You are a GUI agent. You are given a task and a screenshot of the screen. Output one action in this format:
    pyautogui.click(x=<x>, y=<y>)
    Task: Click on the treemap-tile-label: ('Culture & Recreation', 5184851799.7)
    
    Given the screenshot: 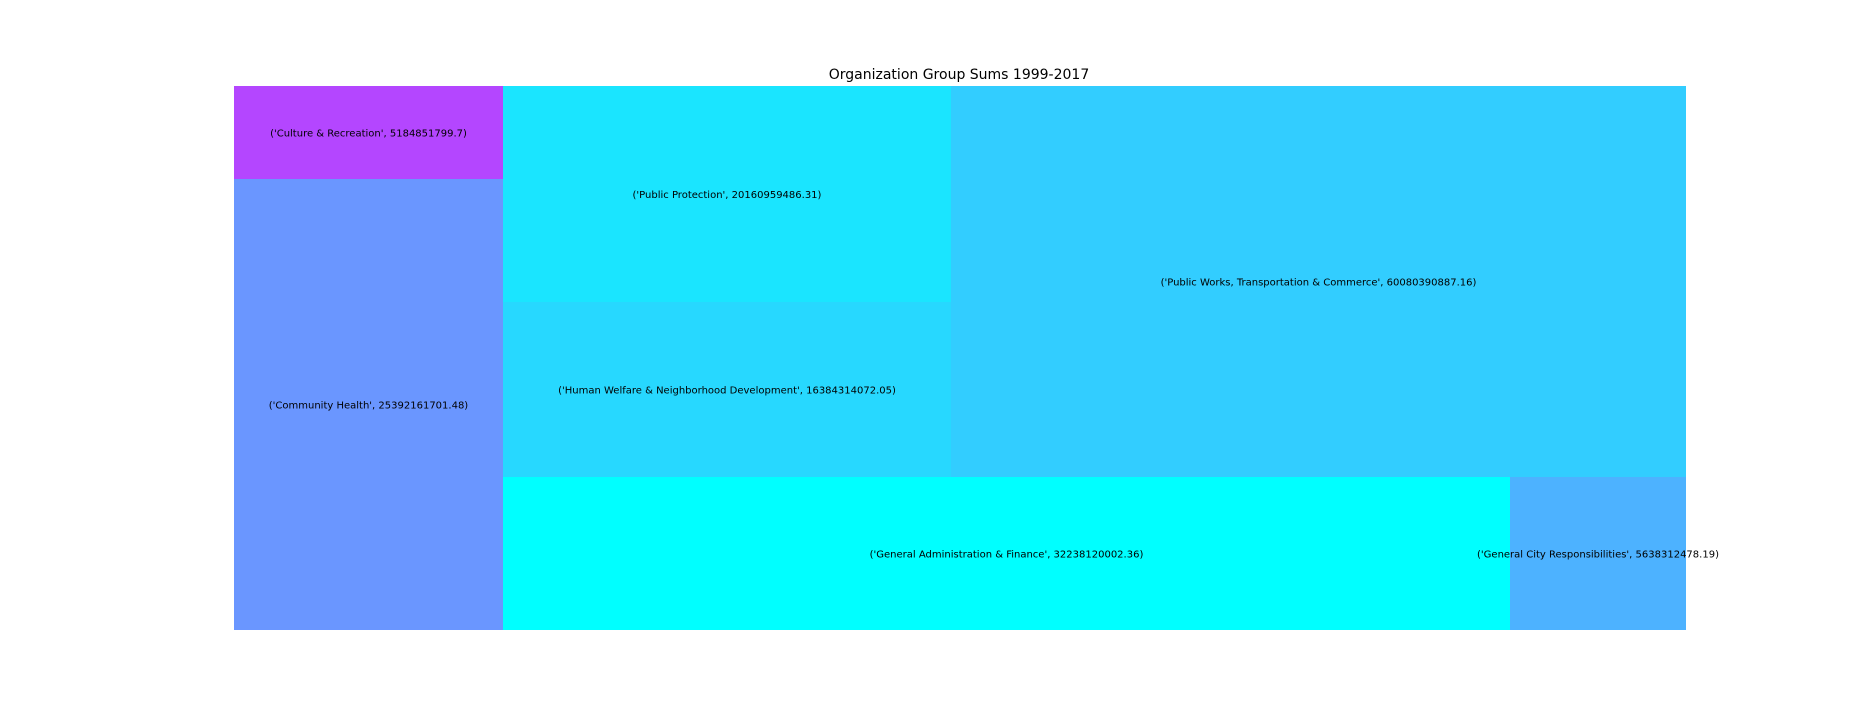 What is the action you would take?
    pyautogui.click(x=368, y=134)
    